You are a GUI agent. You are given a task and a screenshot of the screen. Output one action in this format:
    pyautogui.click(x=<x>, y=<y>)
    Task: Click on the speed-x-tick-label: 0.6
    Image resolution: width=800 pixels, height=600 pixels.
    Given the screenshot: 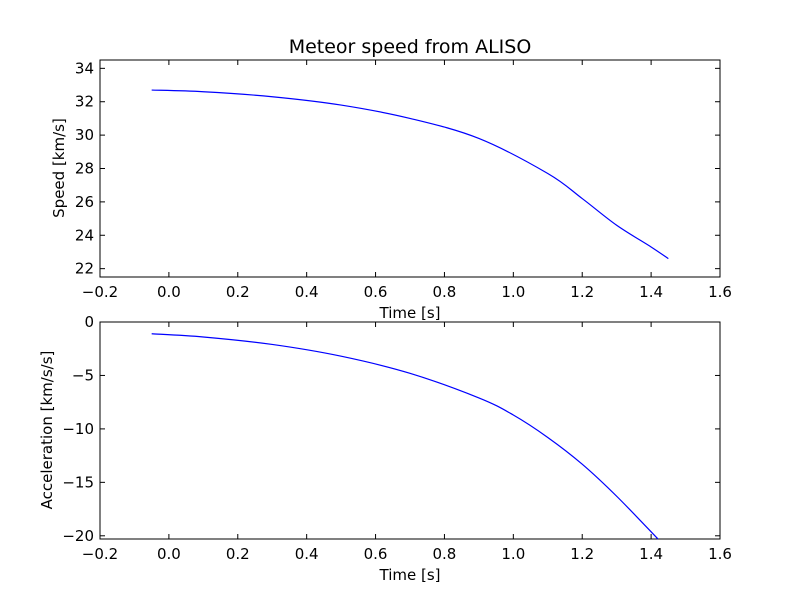 What is the action you would take?
    pyautogui.click(x=376, y=292)
    